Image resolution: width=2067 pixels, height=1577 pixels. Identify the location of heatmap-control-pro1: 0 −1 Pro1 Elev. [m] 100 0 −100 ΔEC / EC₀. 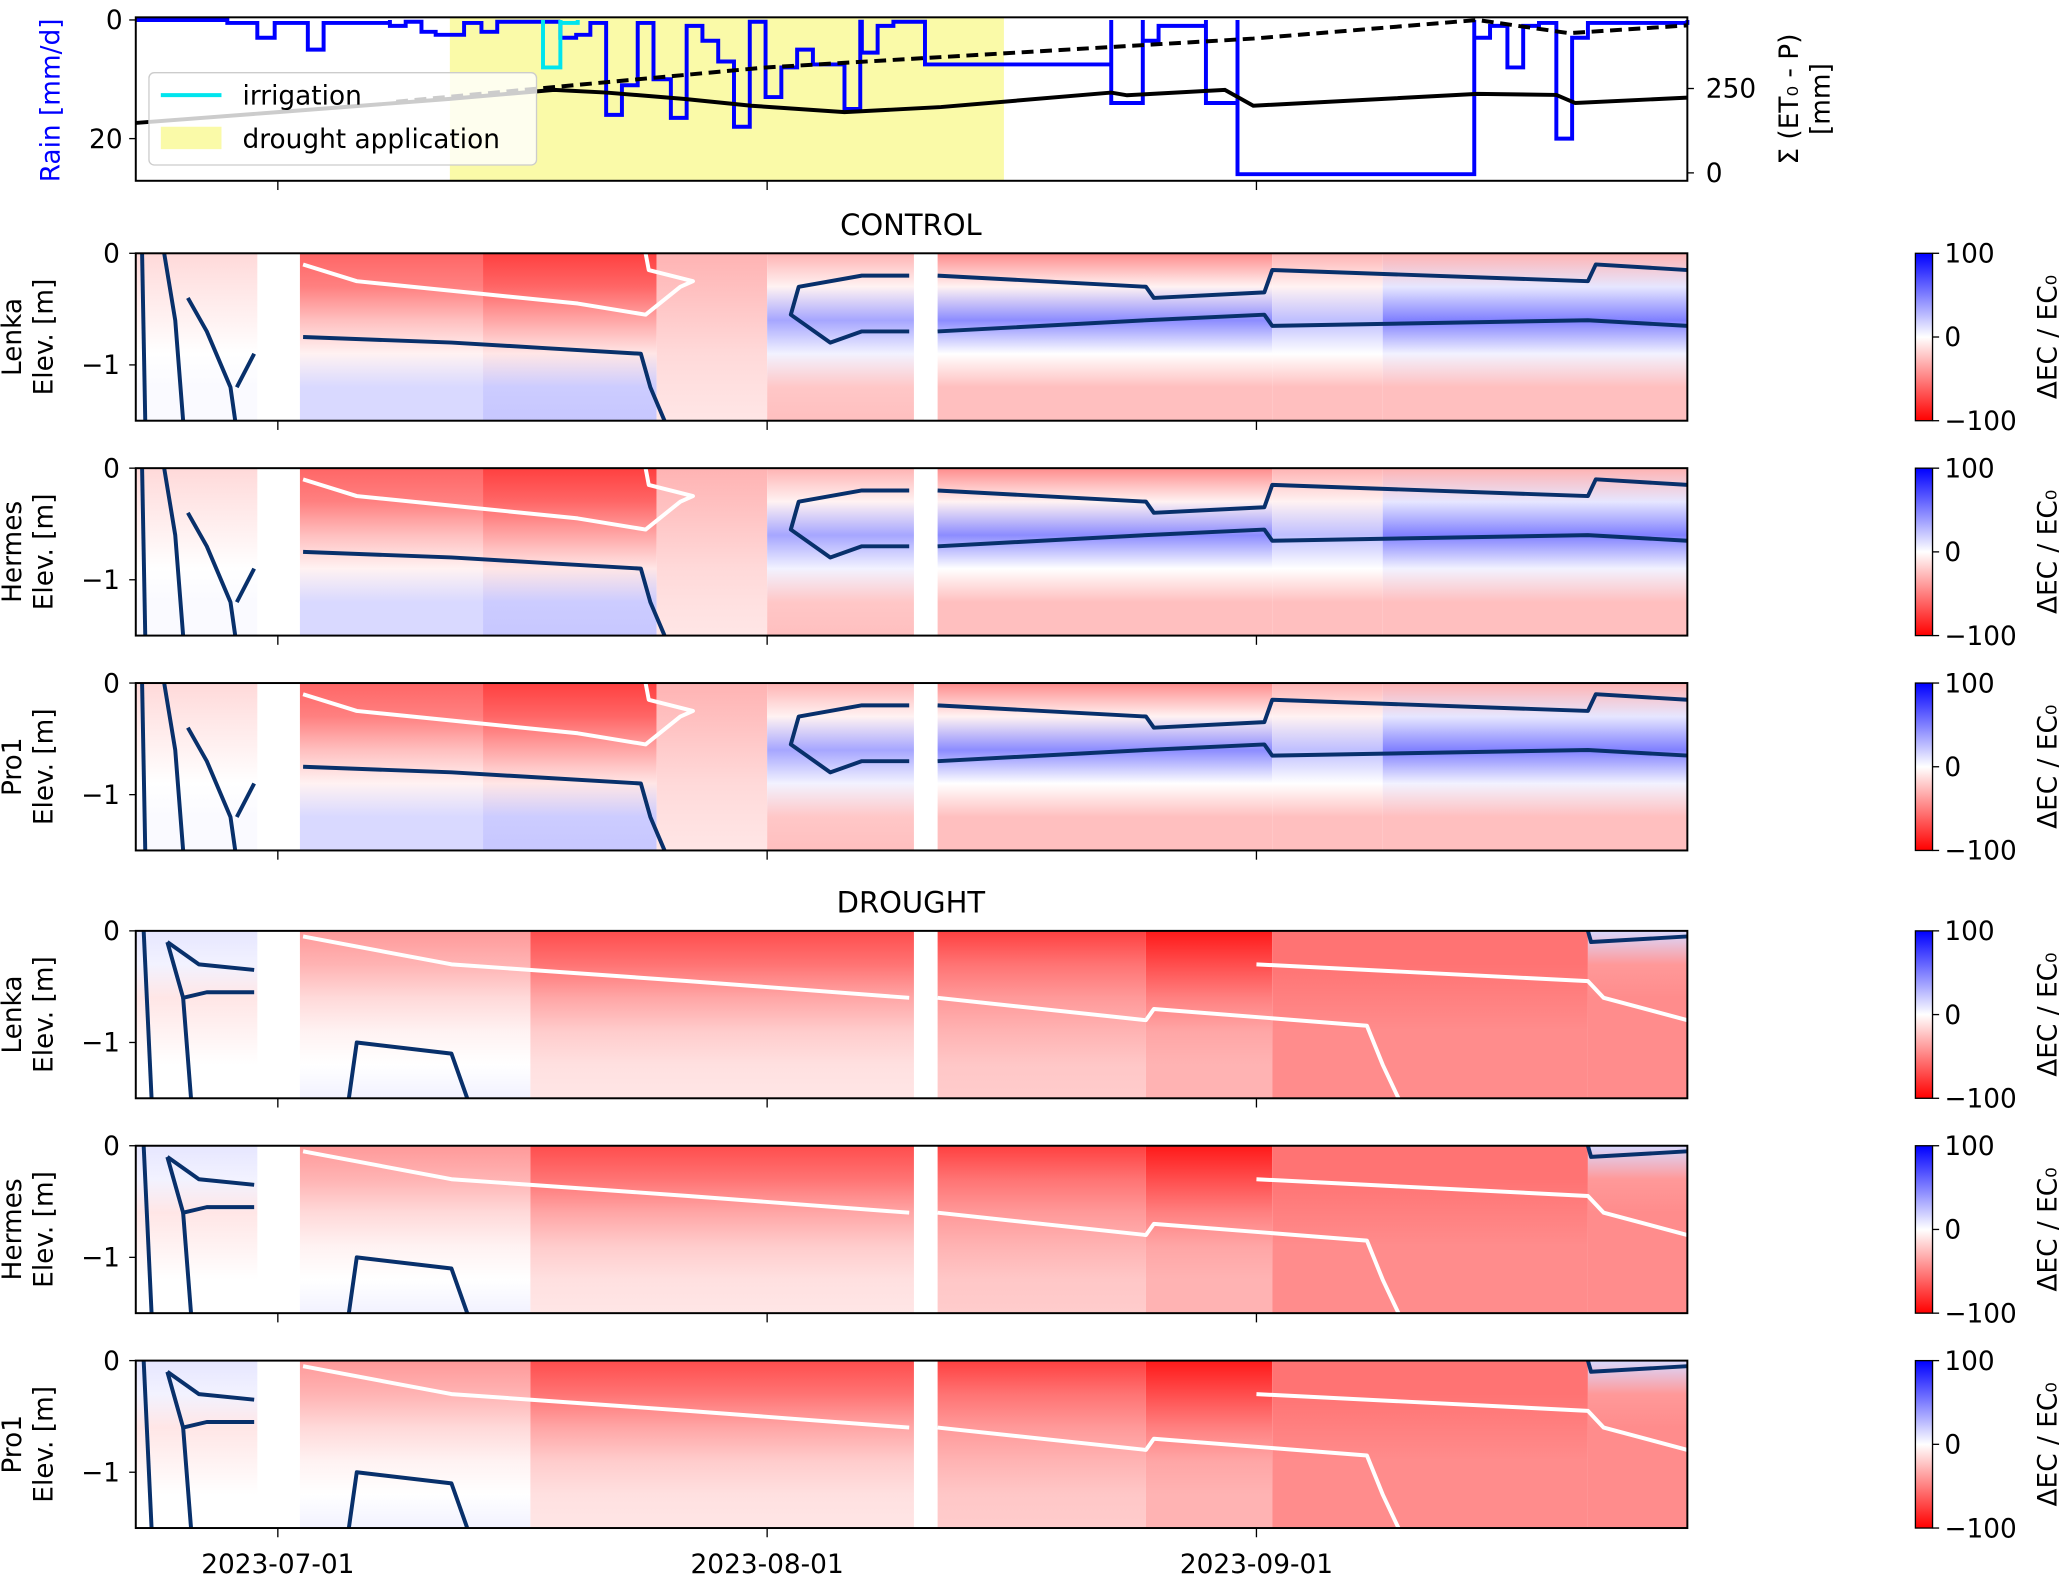
(1031, 767).